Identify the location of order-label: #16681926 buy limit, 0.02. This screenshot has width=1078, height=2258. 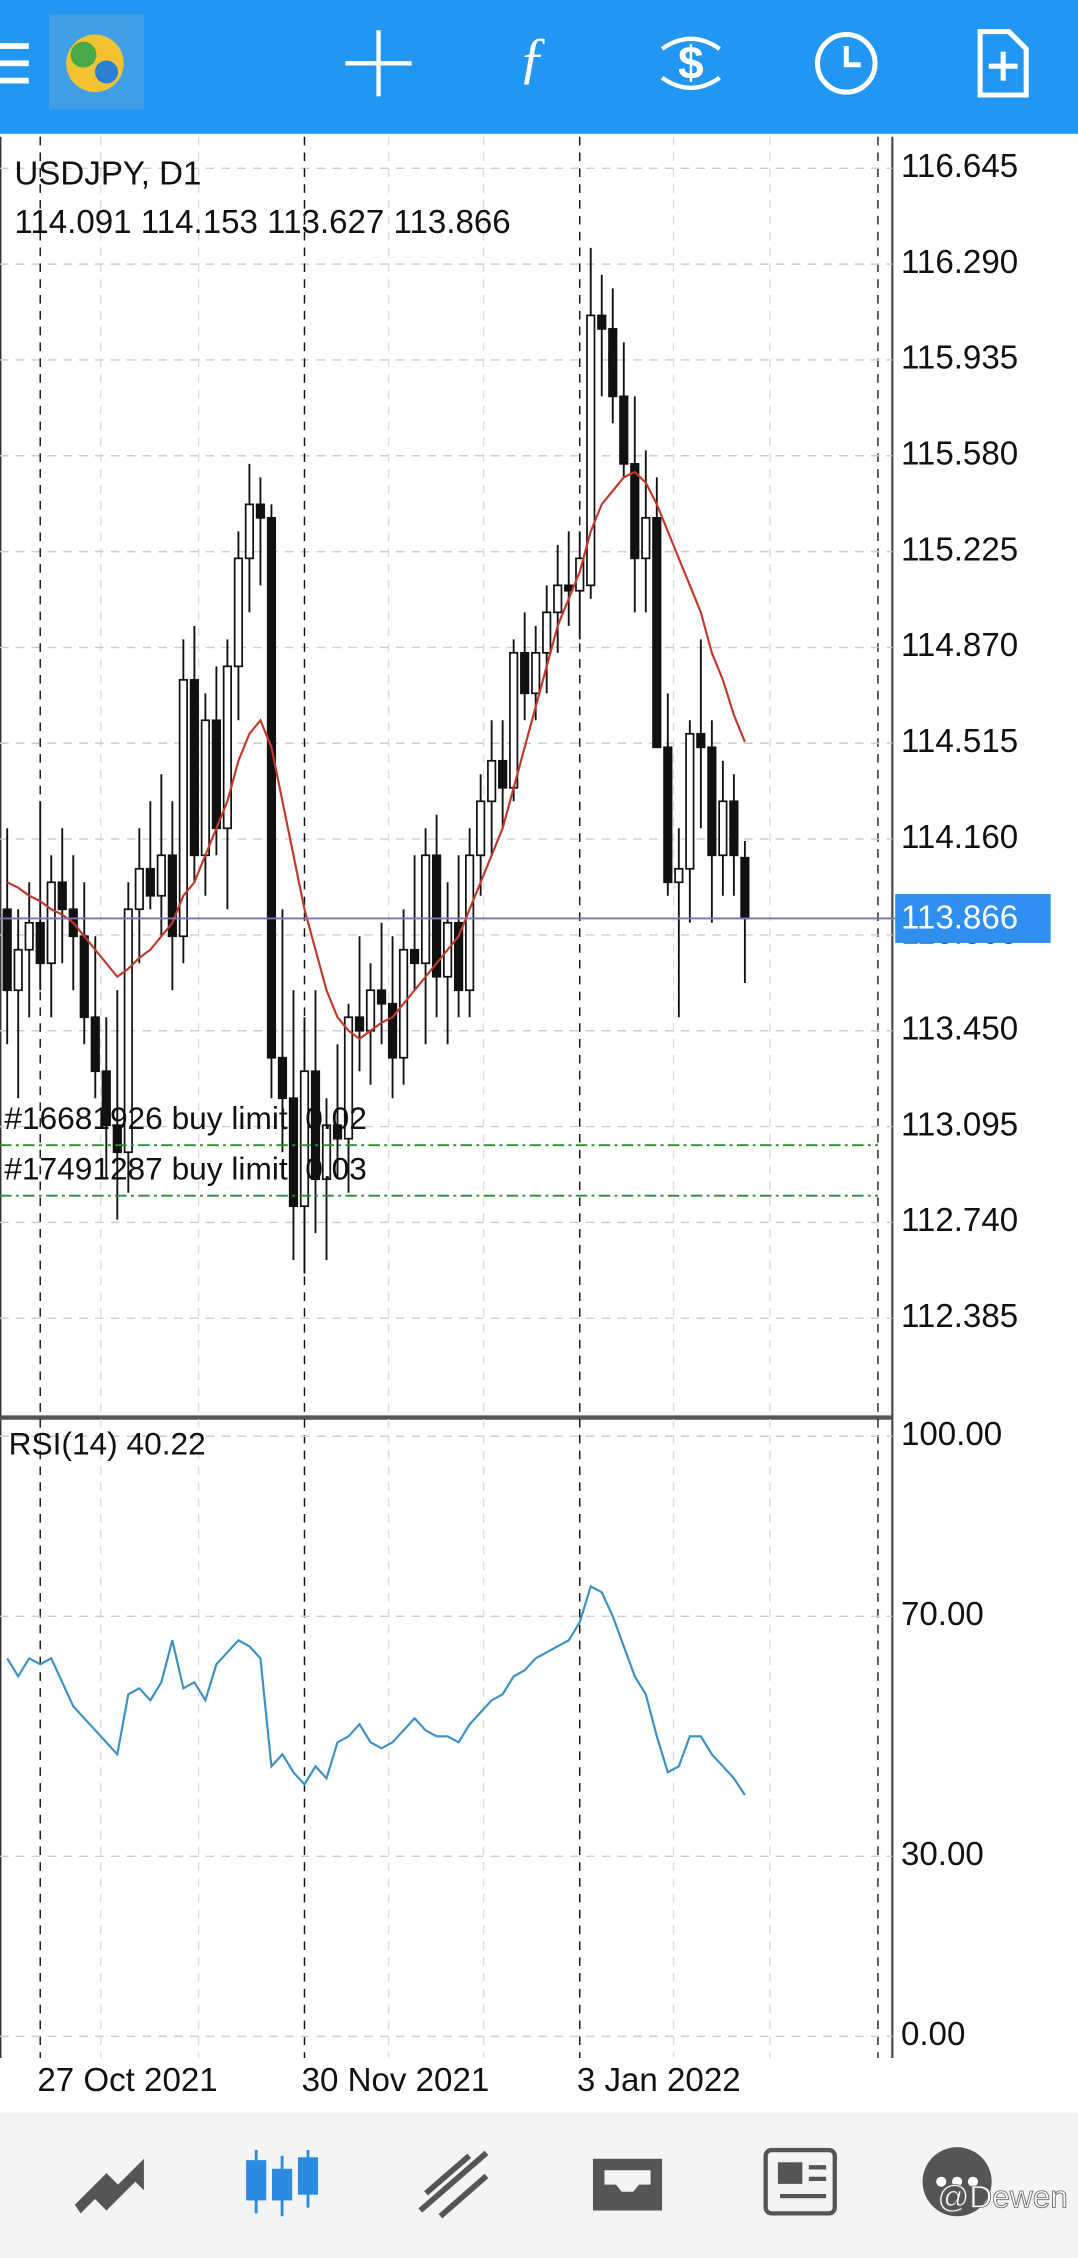
(185, 1118).